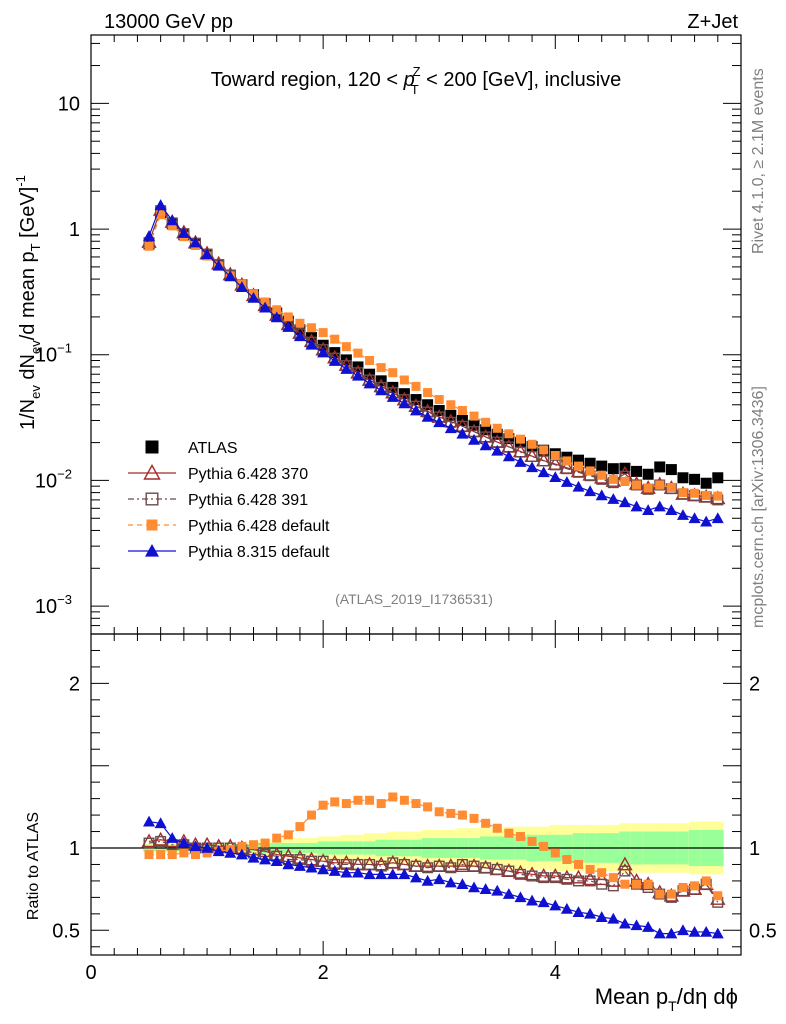 The width and height of the screenshot is (786, 1024). Describe the element at coordinates (152, 550) in the screenshot. I see `legend-marker` at that location.